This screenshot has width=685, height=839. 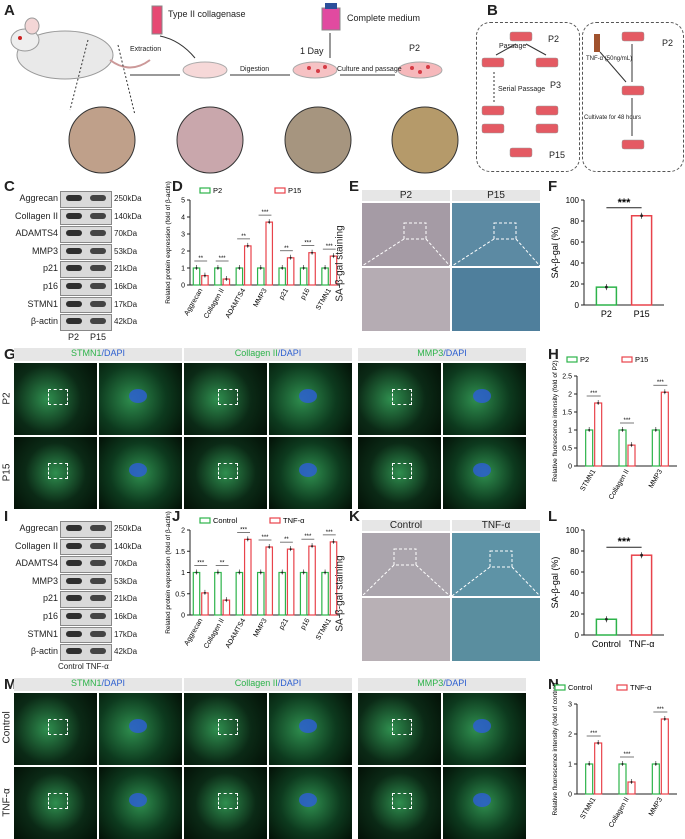 What do you see at coordinates (222, 564) in the screenshot?
I see `sig-label: **` at bounding box center [222, 564].